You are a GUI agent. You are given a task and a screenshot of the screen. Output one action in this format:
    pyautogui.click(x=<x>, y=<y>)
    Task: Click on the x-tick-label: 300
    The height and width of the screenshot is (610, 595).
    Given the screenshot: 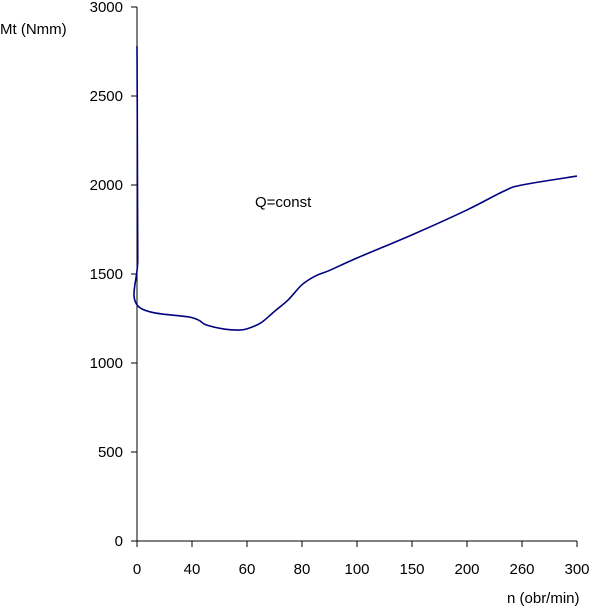 What is the action you would take?
    pyautogui.click(x=576, y=569)
    